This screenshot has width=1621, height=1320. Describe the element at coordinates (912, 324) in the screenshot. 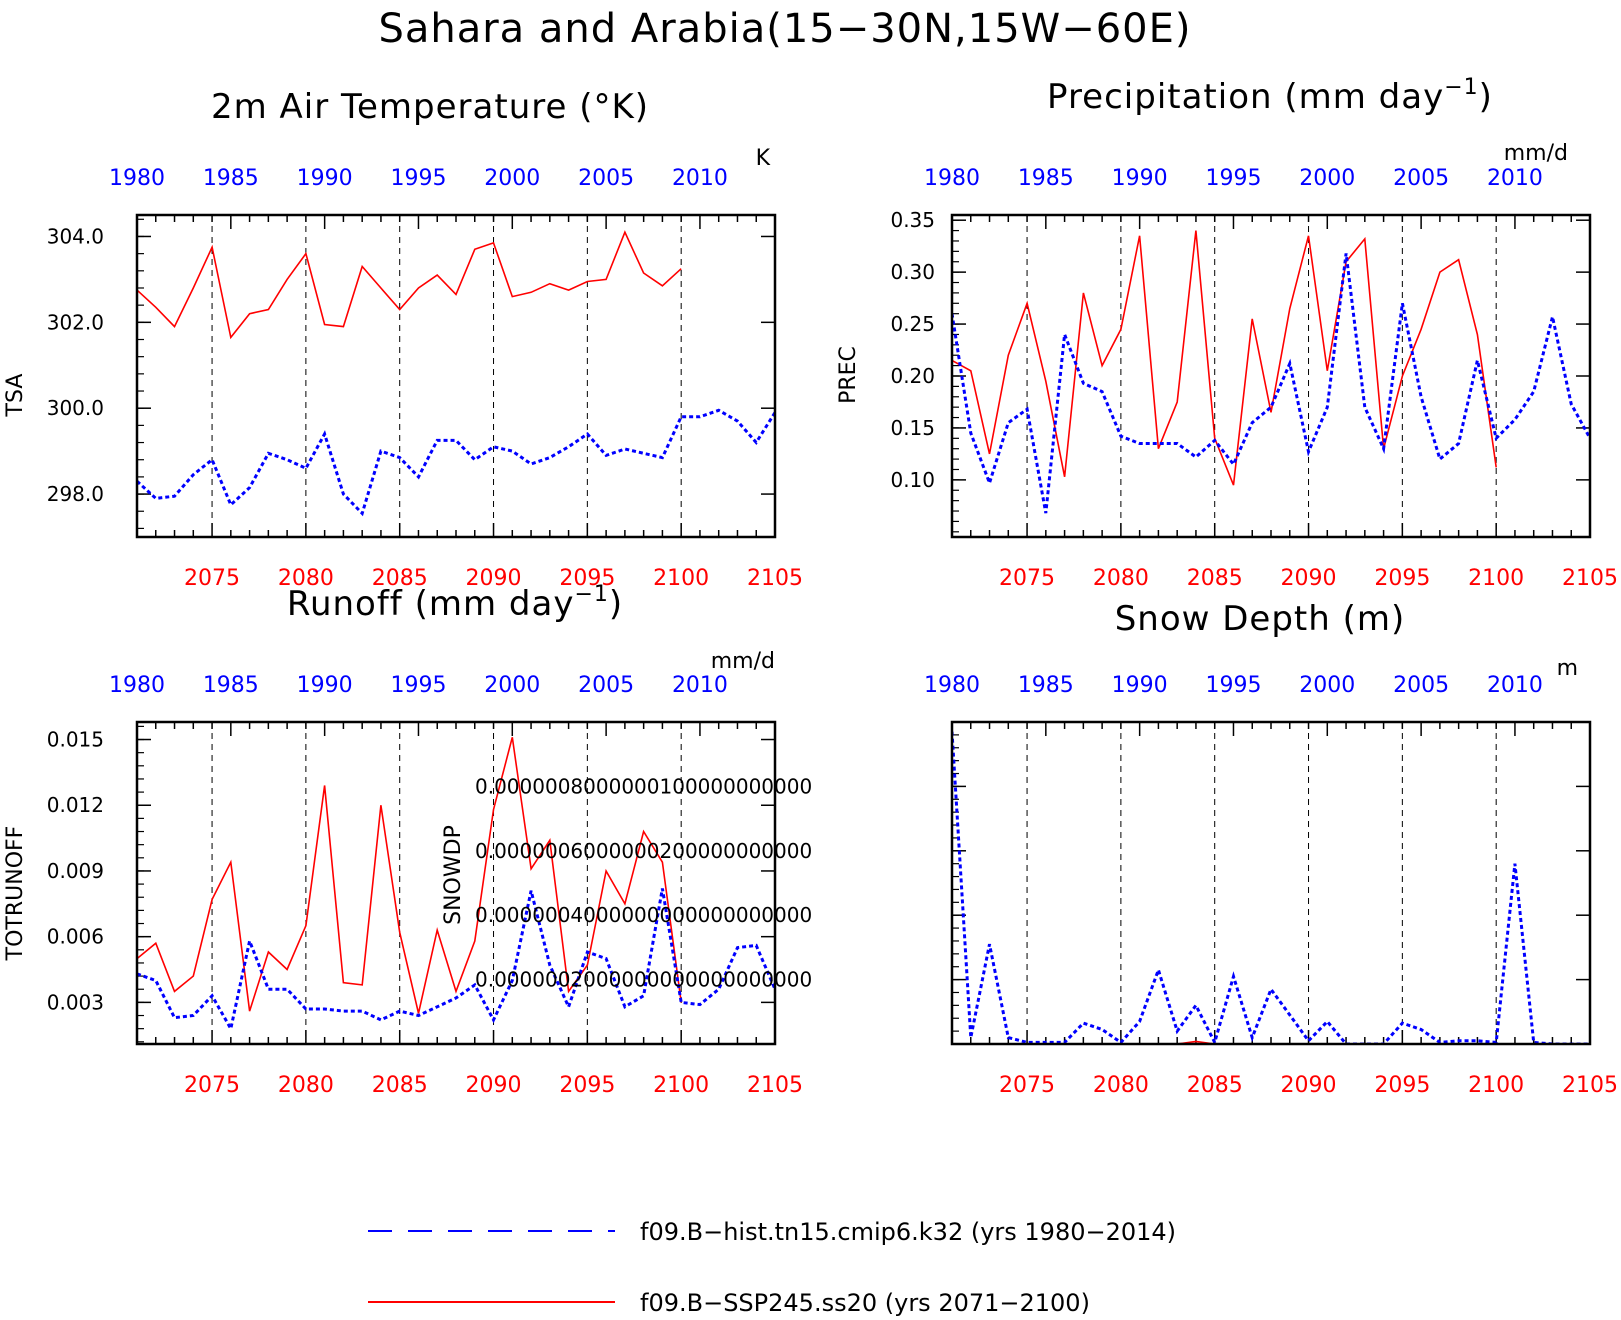

I see `y-tick-label: 0.25` at that location.